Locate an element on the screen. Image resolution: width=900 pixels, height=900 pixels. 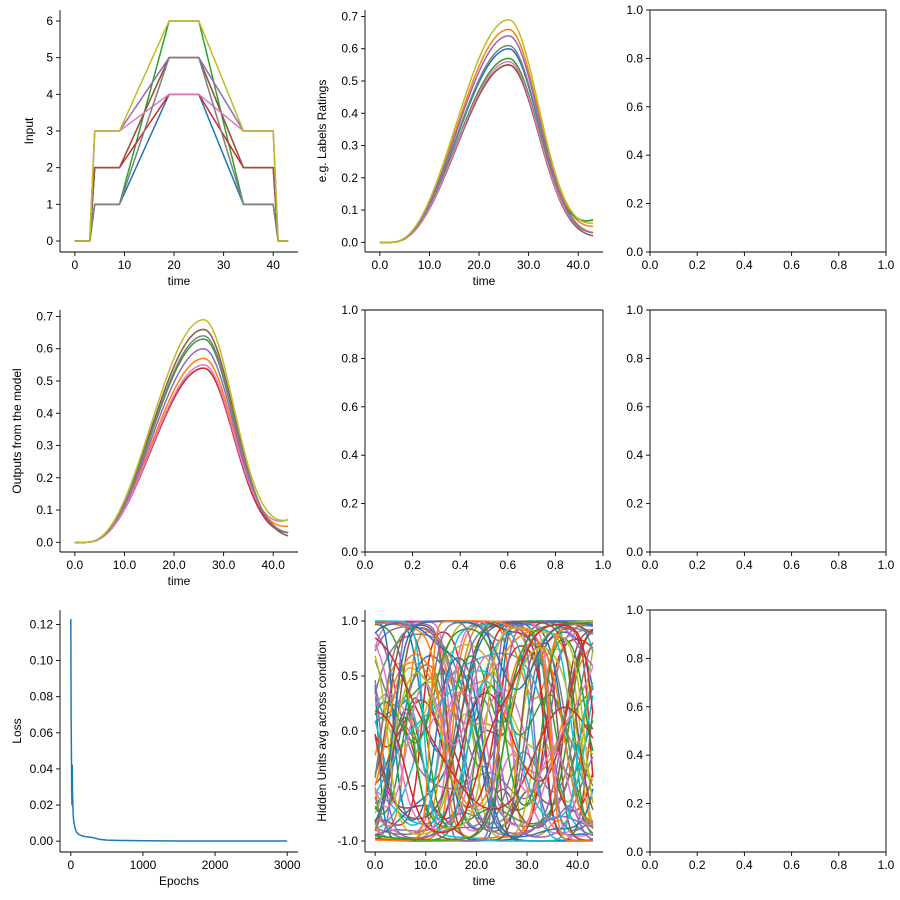
y-axis-label: Input is located at coordinates (29, 130).